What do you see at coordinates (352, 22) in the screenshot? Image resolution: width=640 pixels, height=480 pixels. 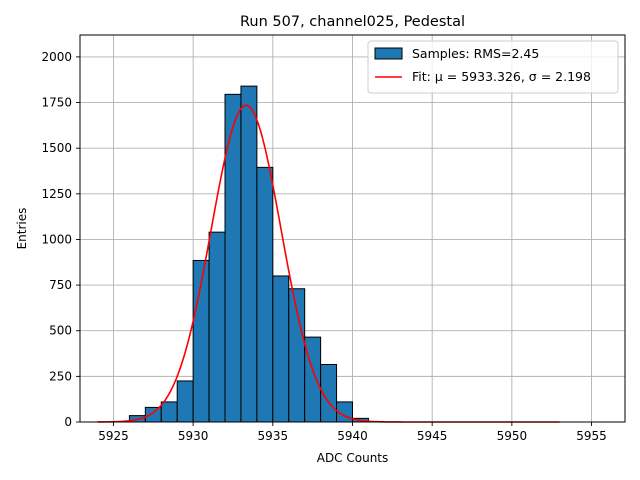 I see `chart-title: Run 507, channel025, Pedestal` at bounding box center [352, 22].